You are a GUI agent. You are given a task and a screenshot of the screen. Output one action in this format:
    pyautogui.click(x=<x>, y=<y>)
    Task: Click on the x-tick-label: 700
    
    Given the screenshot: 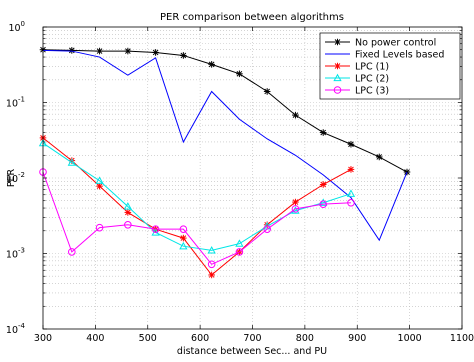 What is the action you would take?
    pyautogui.click(x=252, y=338)
    